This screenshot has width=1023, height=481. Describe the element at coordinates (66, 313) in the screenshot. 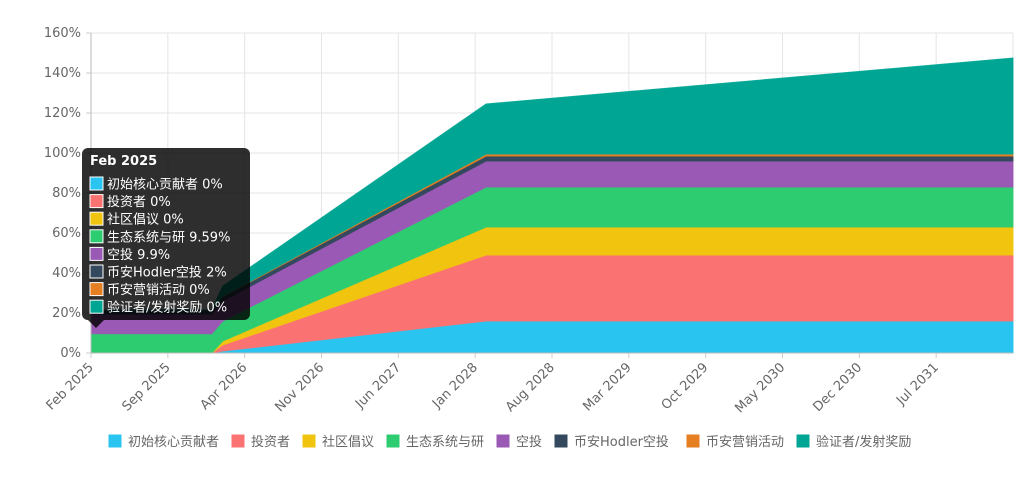

I see `y-tick-label: 20%` at that location.